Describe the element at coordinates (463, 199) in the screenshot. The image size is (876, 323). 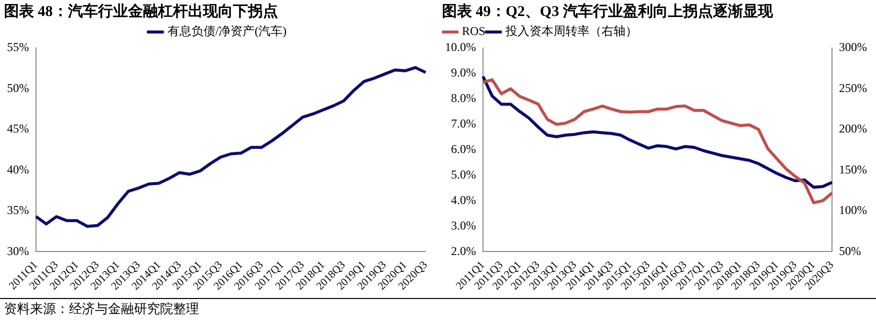
I see `y-tick-label: 4.0%` at that location.